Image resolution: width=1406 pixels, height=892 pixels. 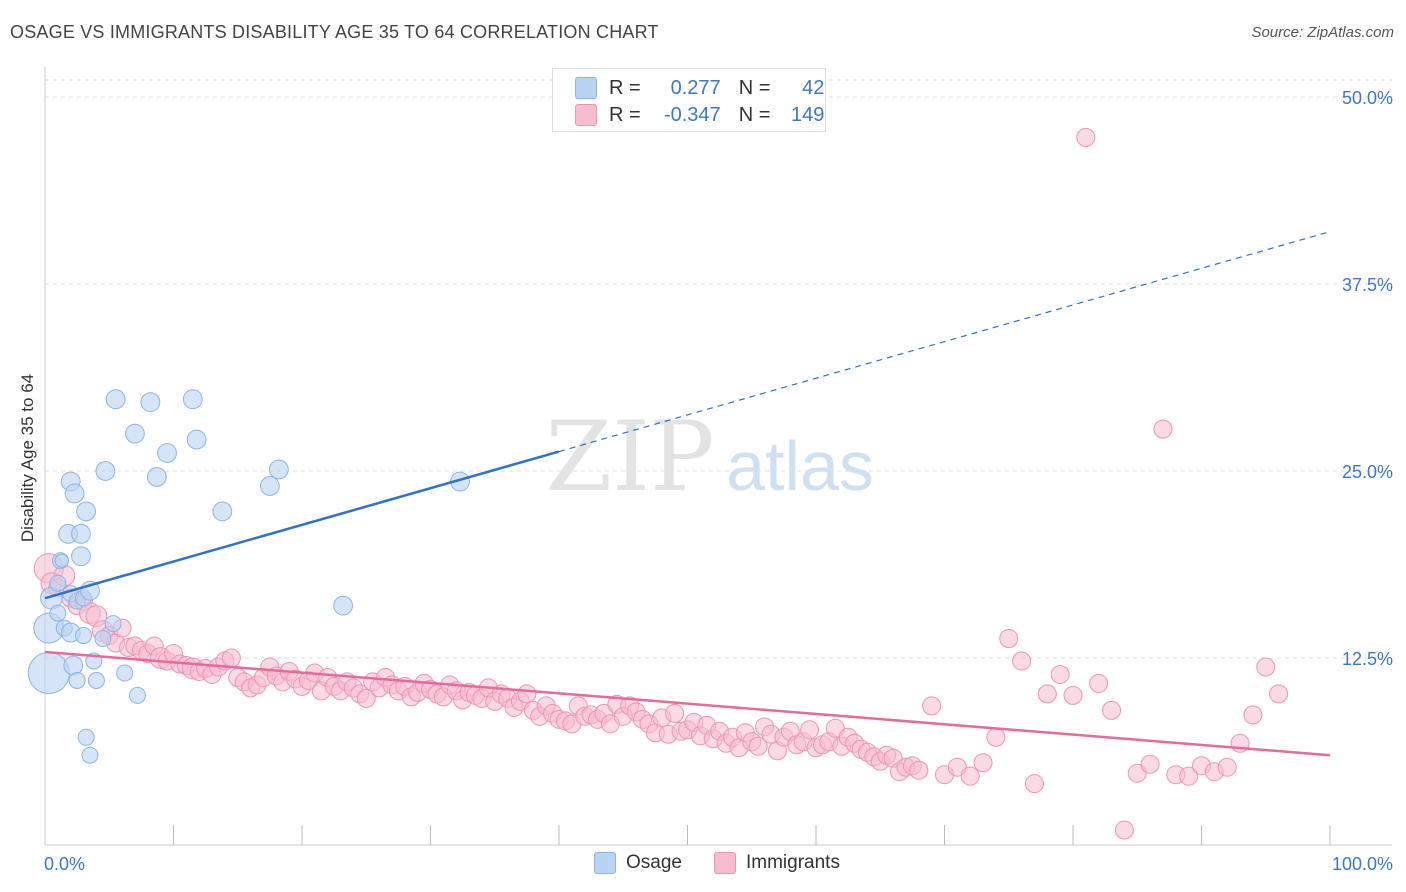 I want to click on immigrants-n-value: 149, so click(x=808, y=114).